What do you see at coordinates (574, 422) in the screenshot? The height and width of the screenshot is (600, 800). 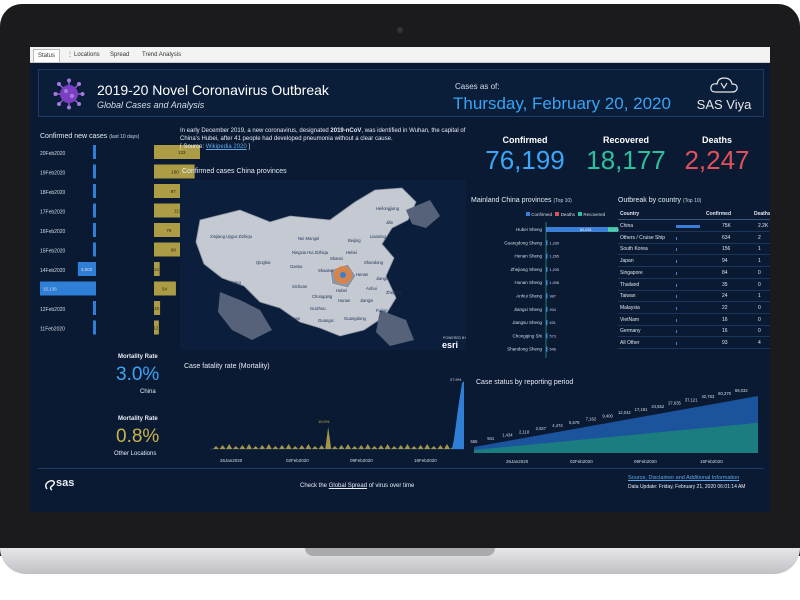 I see `status-label: 5,578` at bounding box center [574, 422].